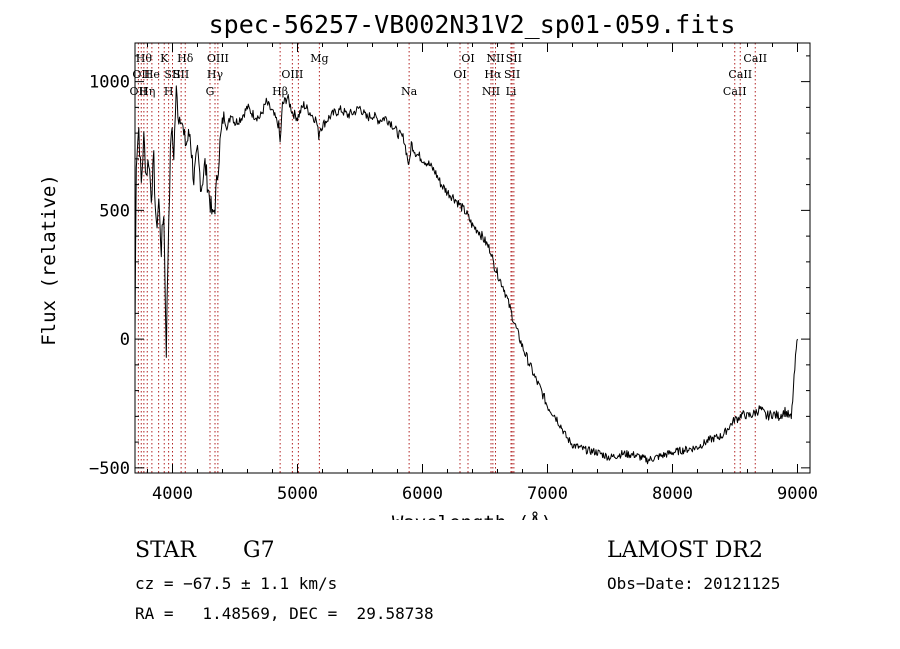  I want to click on line-marker-label-28: CaII, so click(740, 74).